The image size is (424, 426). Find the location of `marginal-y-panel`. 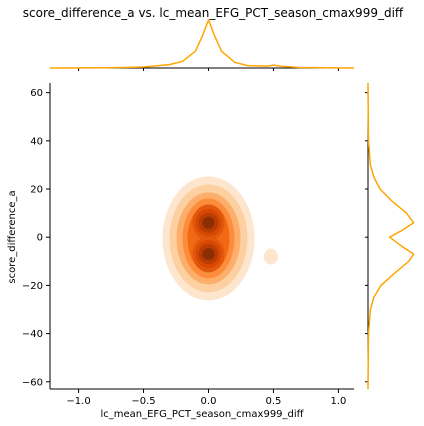

marginal-y-panel is located at coordinates (390, 236).